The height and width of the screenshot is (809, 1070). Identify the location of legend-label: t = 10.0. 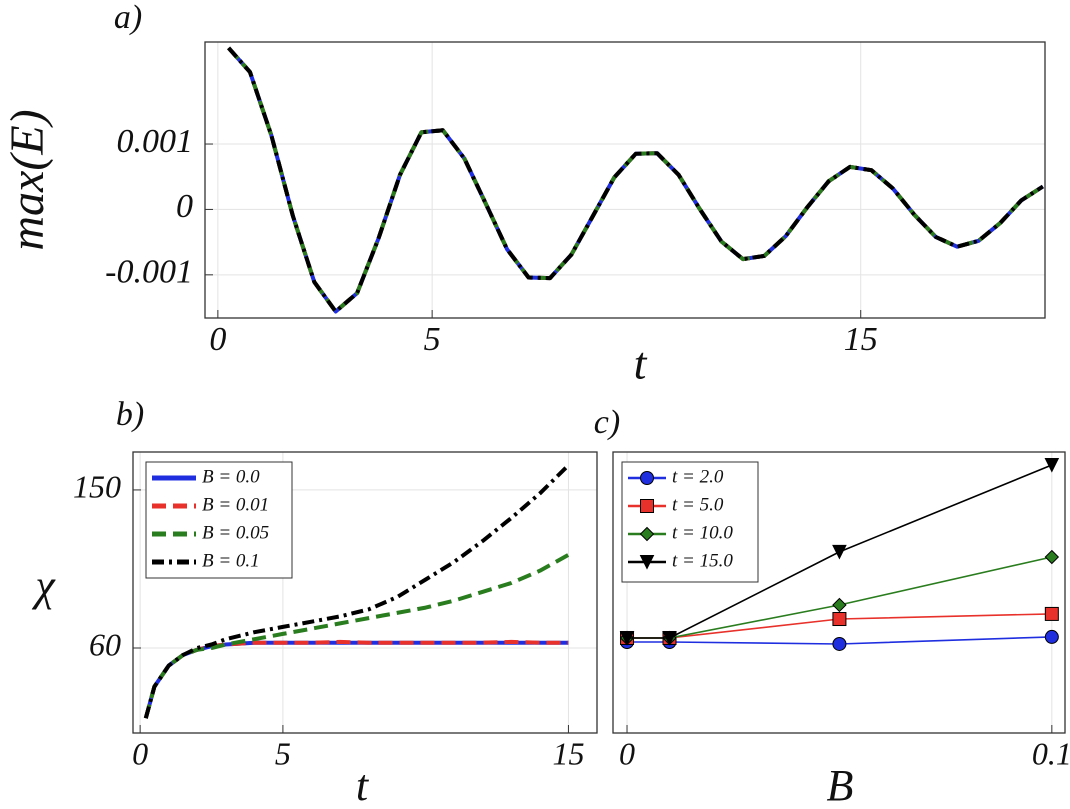
(702, 532).